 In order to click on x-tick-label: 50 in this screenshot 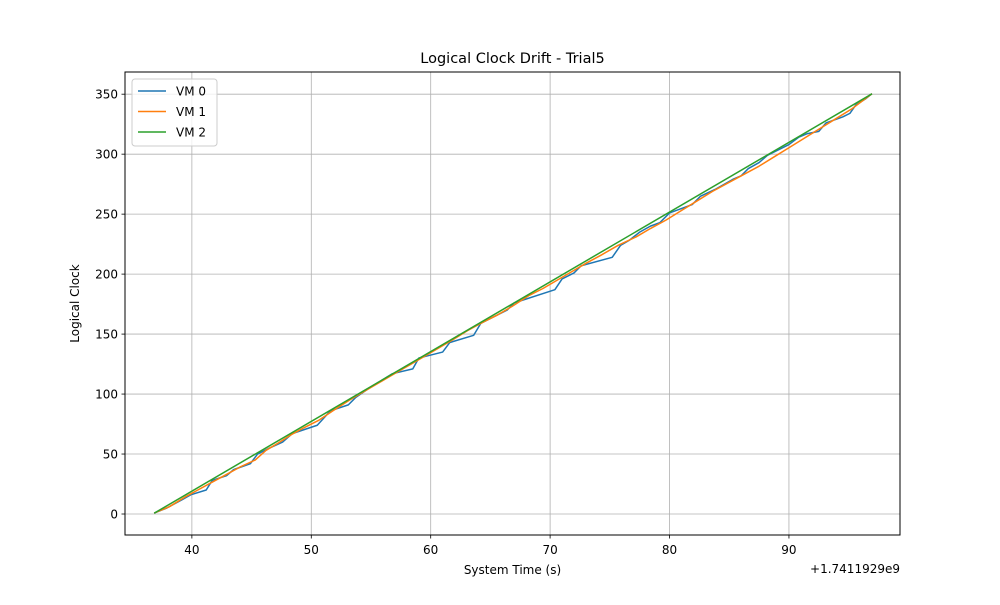, I will do `click(311, 550)`.